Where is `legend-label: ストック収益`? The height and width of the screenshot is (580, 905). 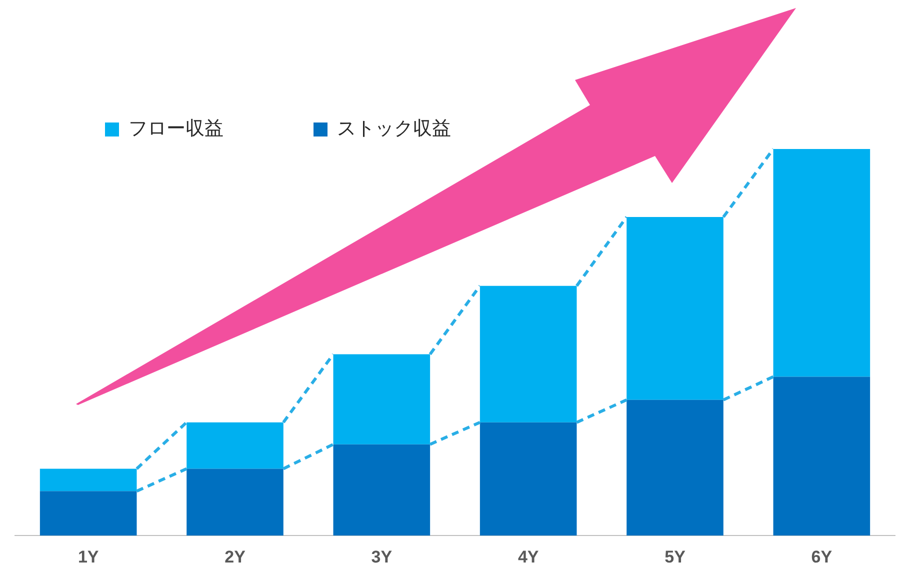
legend-label: ストック収益 is located at coordinates (394, 128).